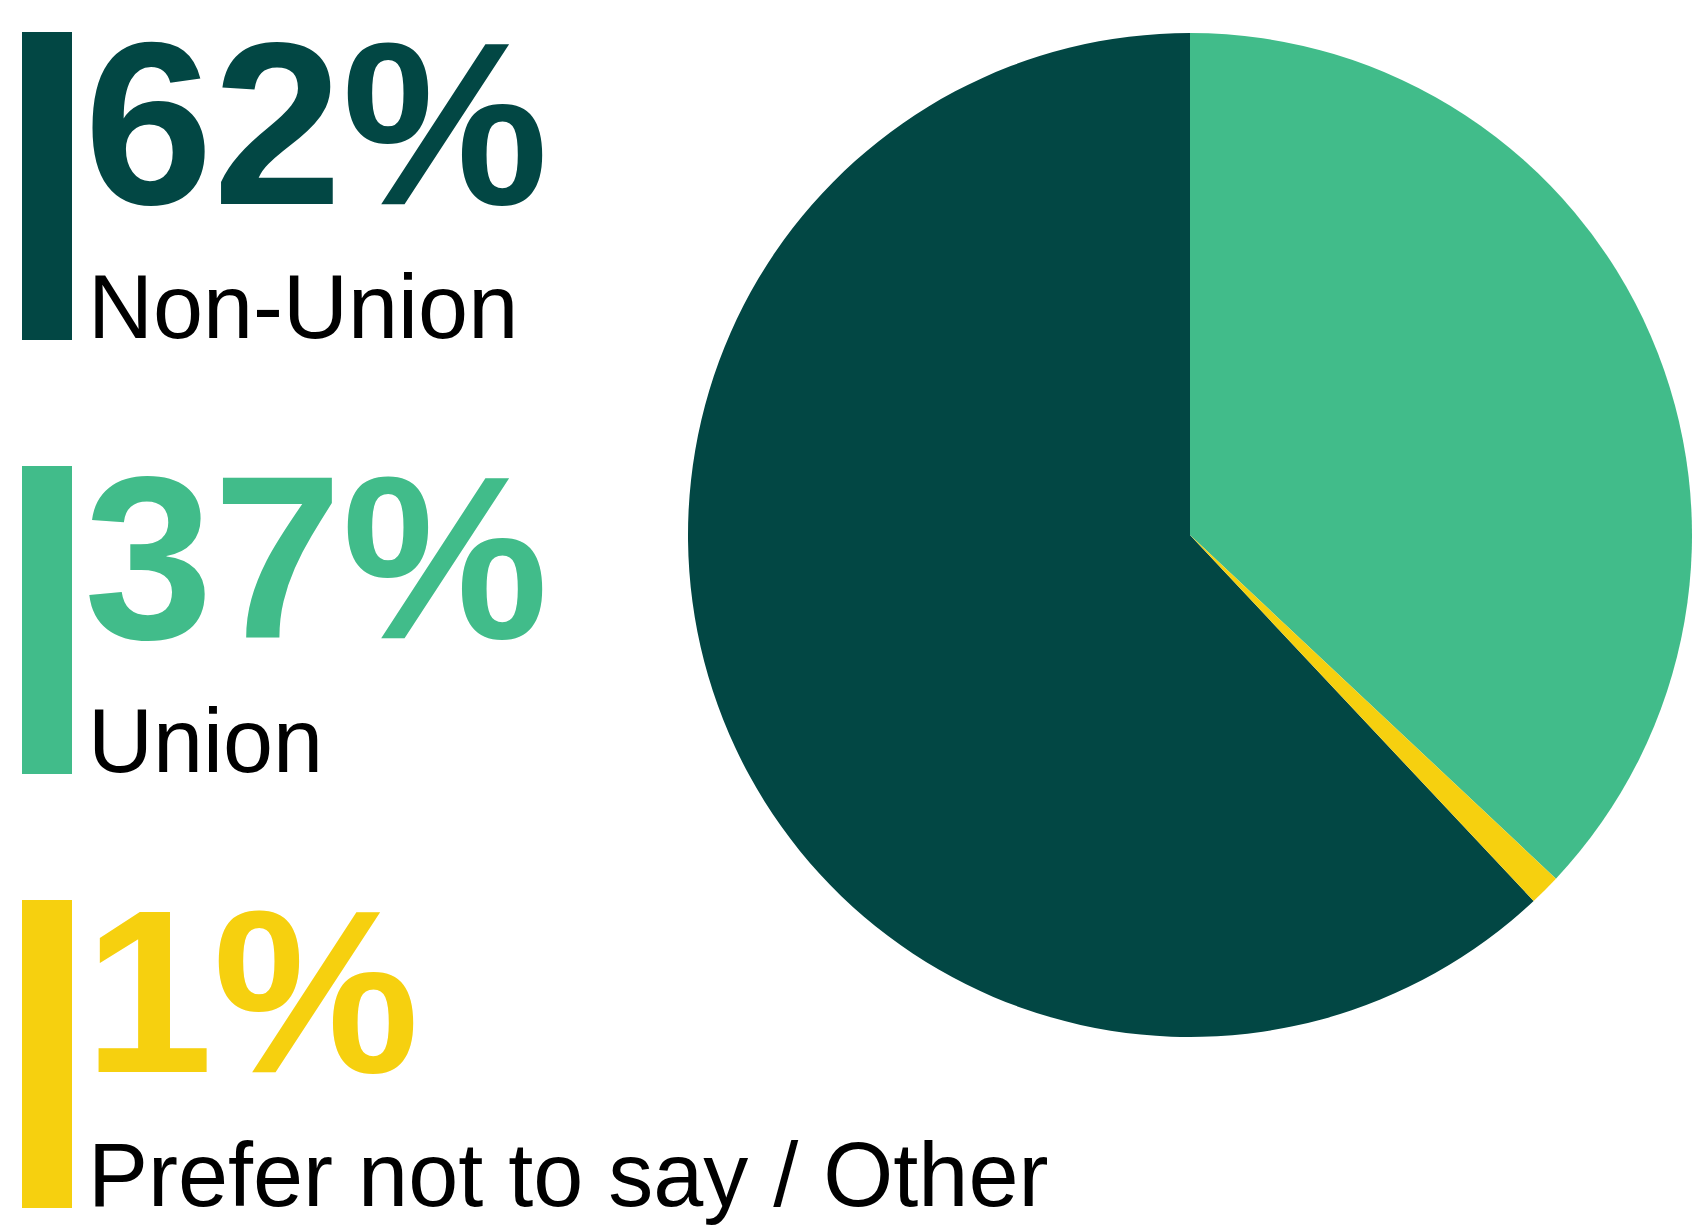 This screenshot has height=1225, width=1695. Describe the element at coordinates (316, 557) in the screenshot. I see `data-label: 37%` at that location.